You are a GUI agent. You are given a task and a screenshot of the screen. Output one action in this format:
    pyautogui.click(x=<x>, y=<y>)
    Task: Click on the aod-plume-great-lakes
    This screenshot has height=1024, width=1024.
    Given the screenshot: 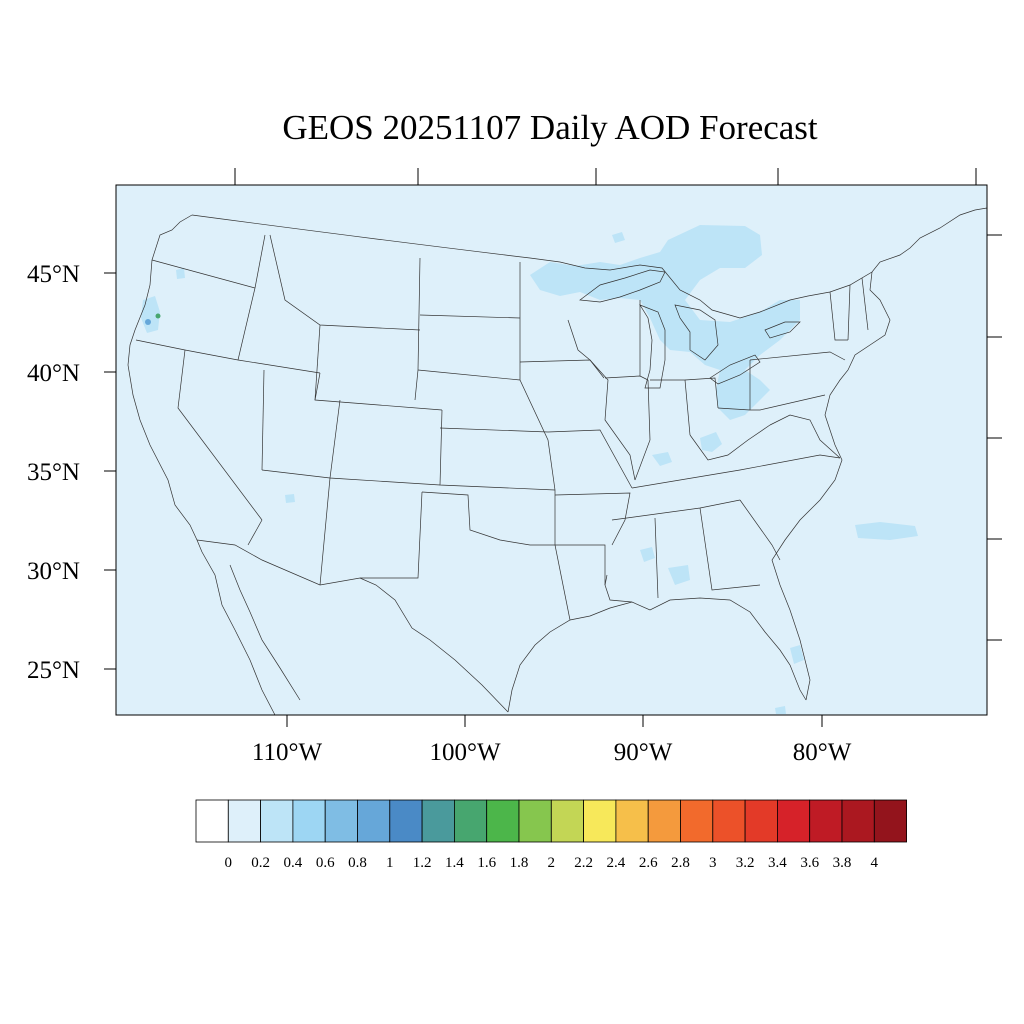 What is the action you would take?
    pyautogui.click(x=665, y=322)
    